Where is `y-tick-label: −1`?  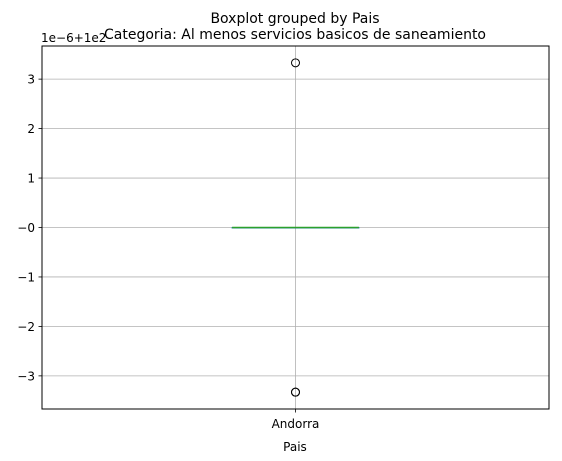
y-tick-label: −1 is located at coordinates (26, 277).